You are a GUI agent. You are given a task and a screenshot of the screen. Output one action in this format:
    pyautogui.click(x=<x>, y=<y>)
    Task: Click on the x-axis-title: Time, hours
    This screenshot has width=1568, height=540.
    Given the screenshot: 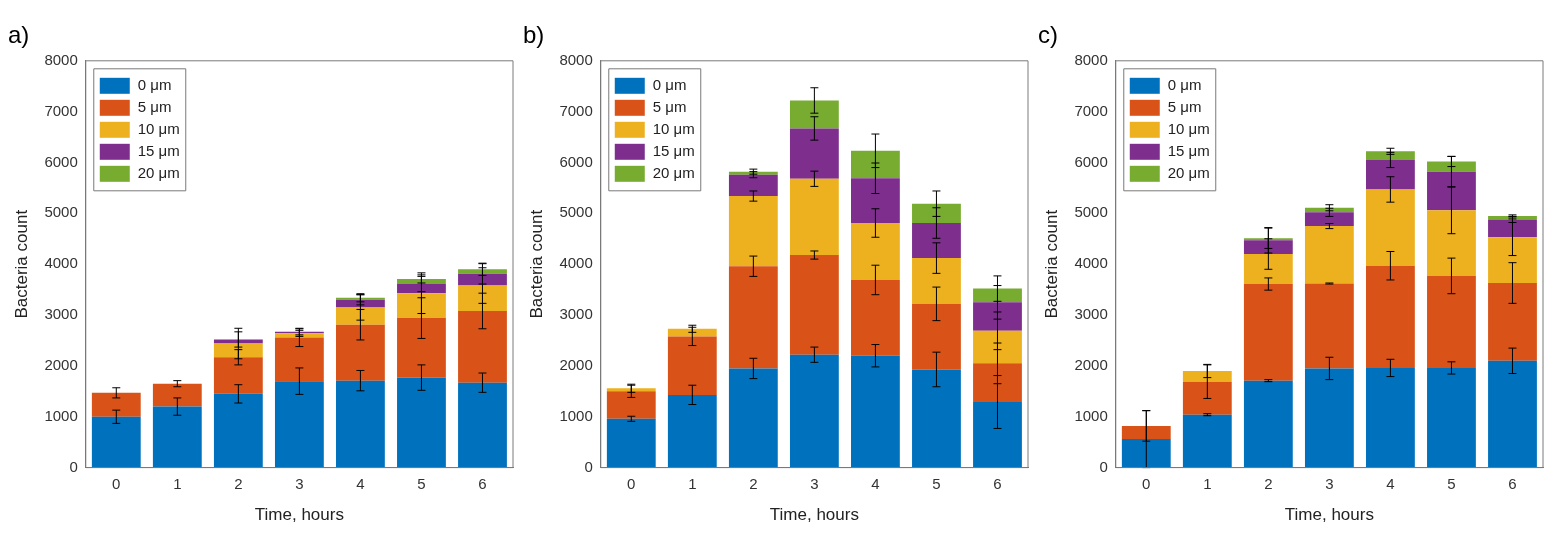 What is the action you would take?
    pyautogui.click(x=299, y=515)
    